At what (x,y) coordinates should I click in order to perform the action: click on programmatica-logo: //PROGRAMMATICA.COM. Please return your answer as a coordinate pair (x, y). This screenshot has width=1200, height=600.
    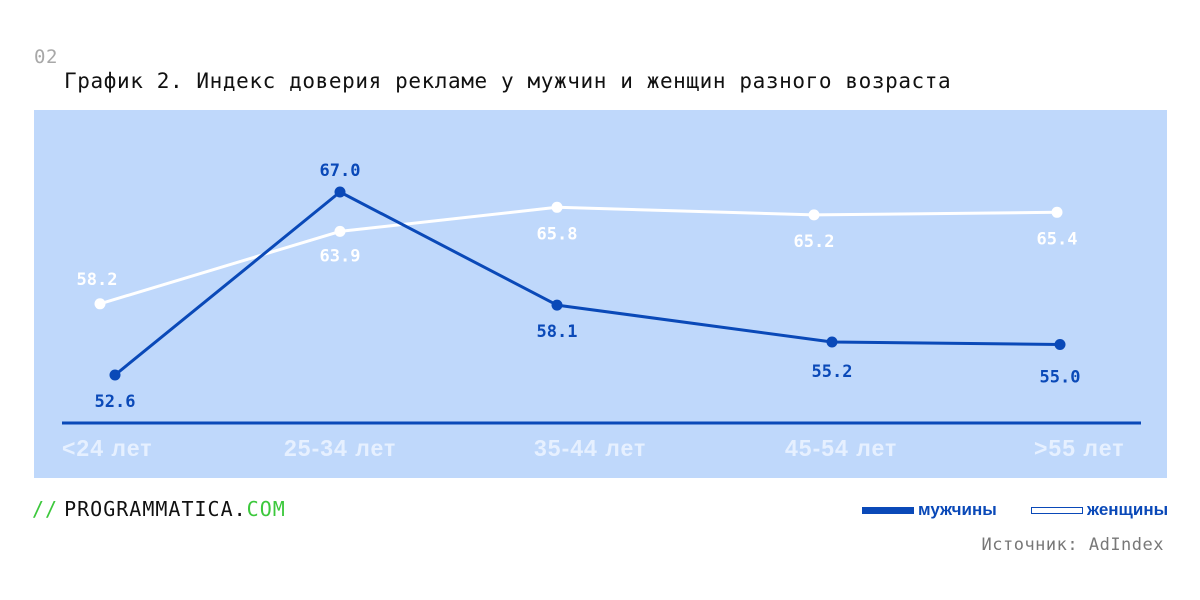
    Looking at the image, I should click on (159, 509).